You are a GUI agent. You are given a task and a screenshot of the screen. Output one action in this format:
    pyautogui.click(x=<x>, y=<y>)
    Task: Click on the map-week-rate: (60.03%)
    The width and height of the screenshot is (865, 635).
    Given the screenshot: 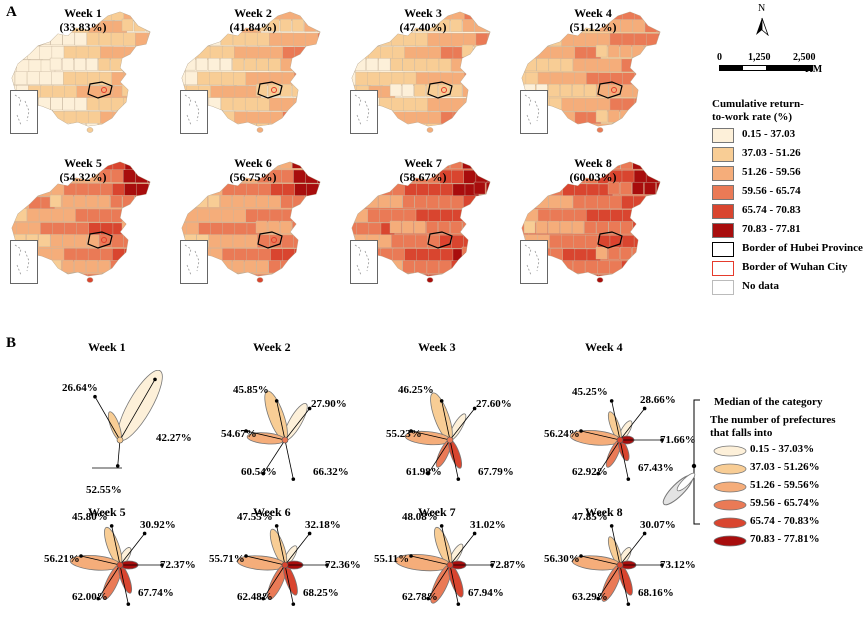 What is the action you would take?
    pyautogui.click(x=593, y=177)
    